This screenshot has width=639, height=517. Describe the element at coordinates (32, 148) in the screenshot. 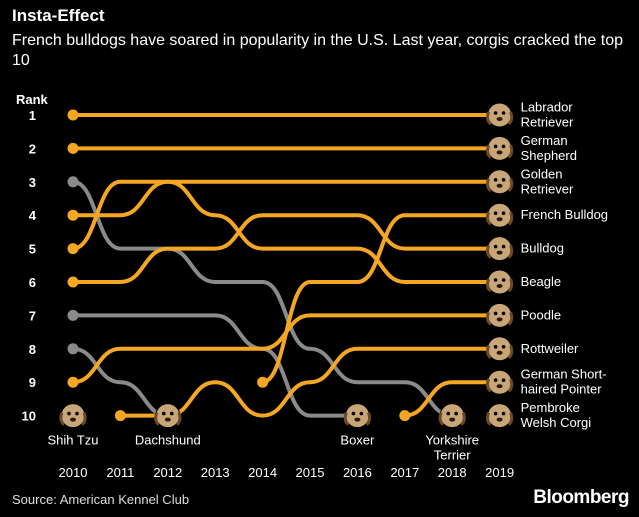

I see `rank-tick-2: 2` at that location.